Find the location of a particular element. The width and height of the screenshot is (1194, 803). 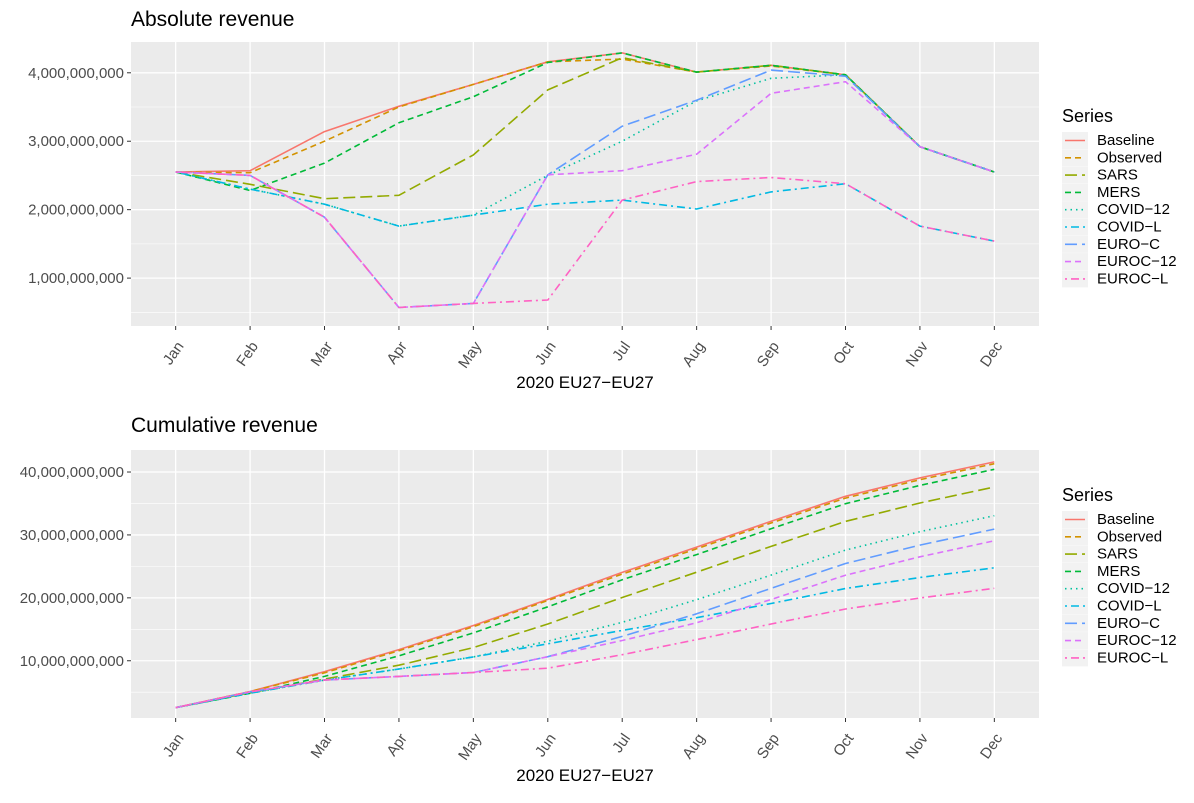

y-tick-label: 2,000,000,000 is located at coordinates (76, 210).